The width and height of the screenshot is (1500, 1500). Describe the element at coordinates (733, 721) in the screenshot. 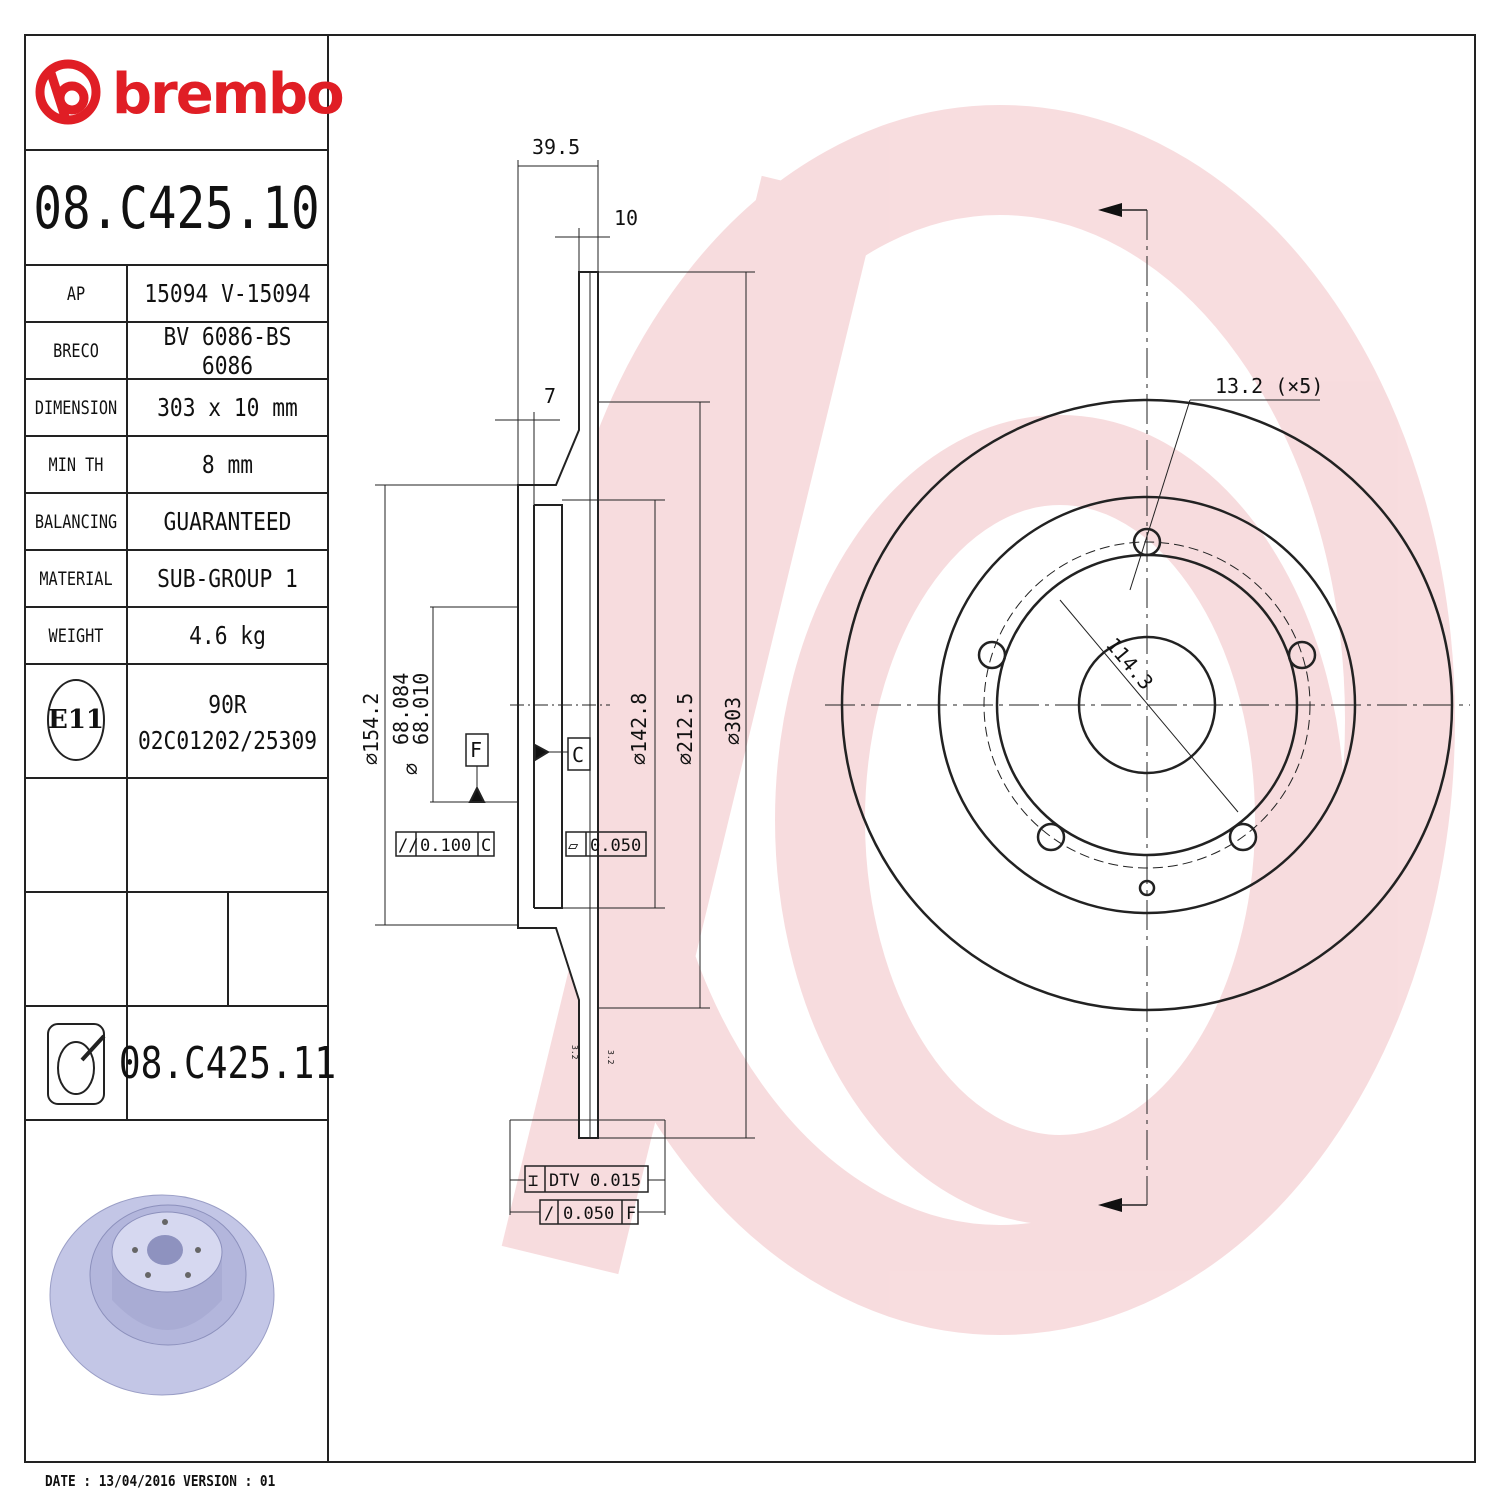

I see `dim-outer: ⌀303` at that location.